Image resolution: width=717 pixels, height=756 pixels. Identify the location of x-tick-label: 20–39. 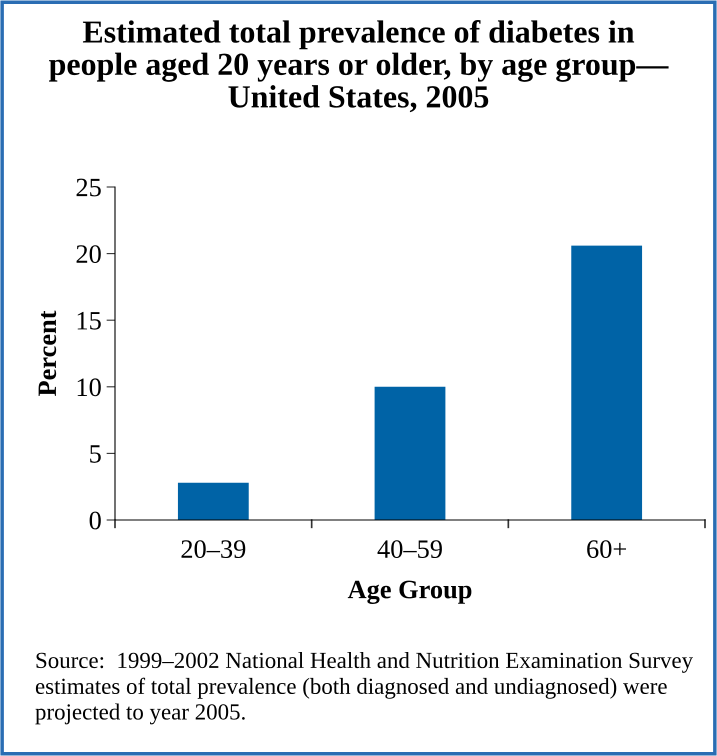
(214, 549).